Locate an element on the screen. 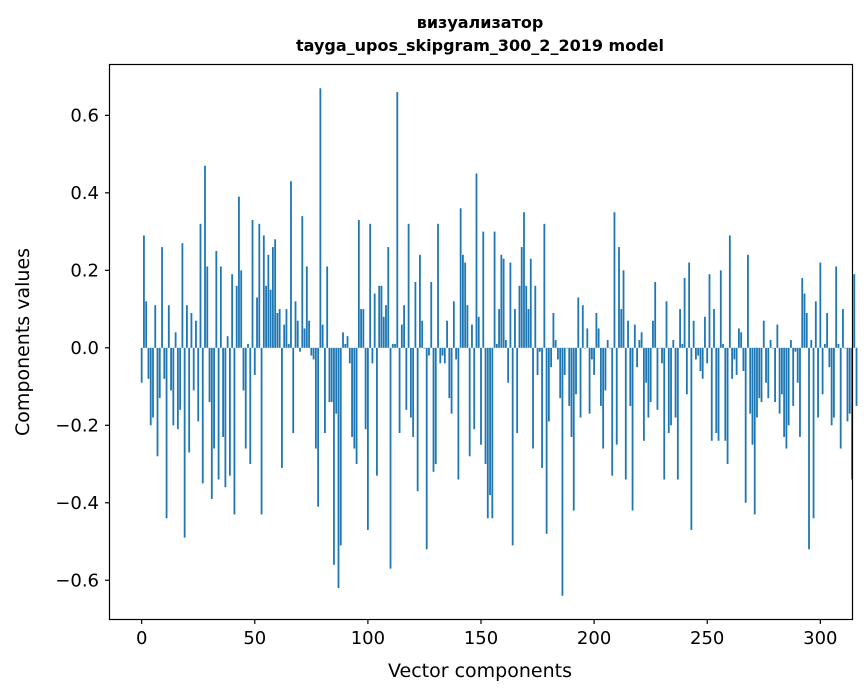 This screenshot has width=867, height=696. y-tick-label: 0.2 is located at coordinates (84, 270).